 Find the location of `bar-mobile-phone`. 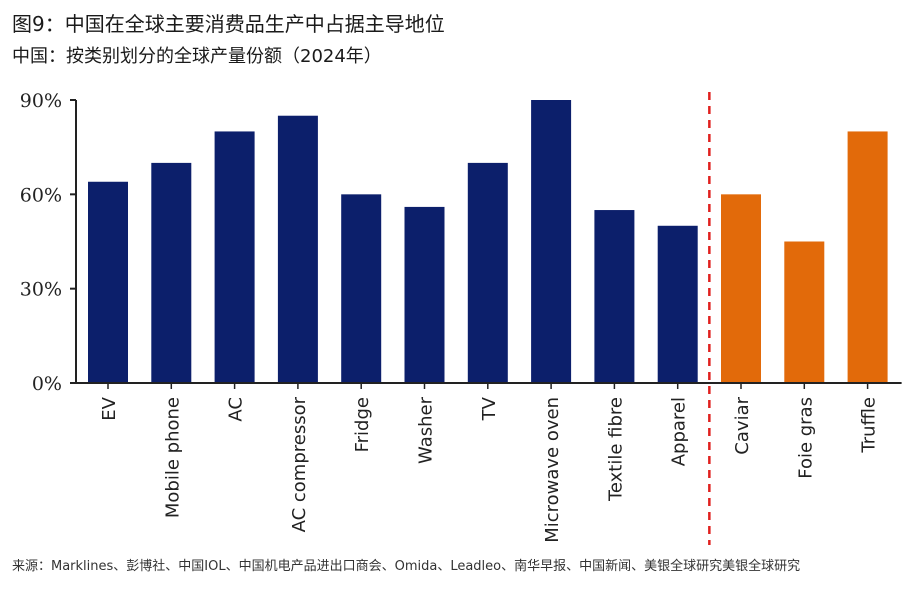

bar-mobile-phone is located at coordinates (171, 272).